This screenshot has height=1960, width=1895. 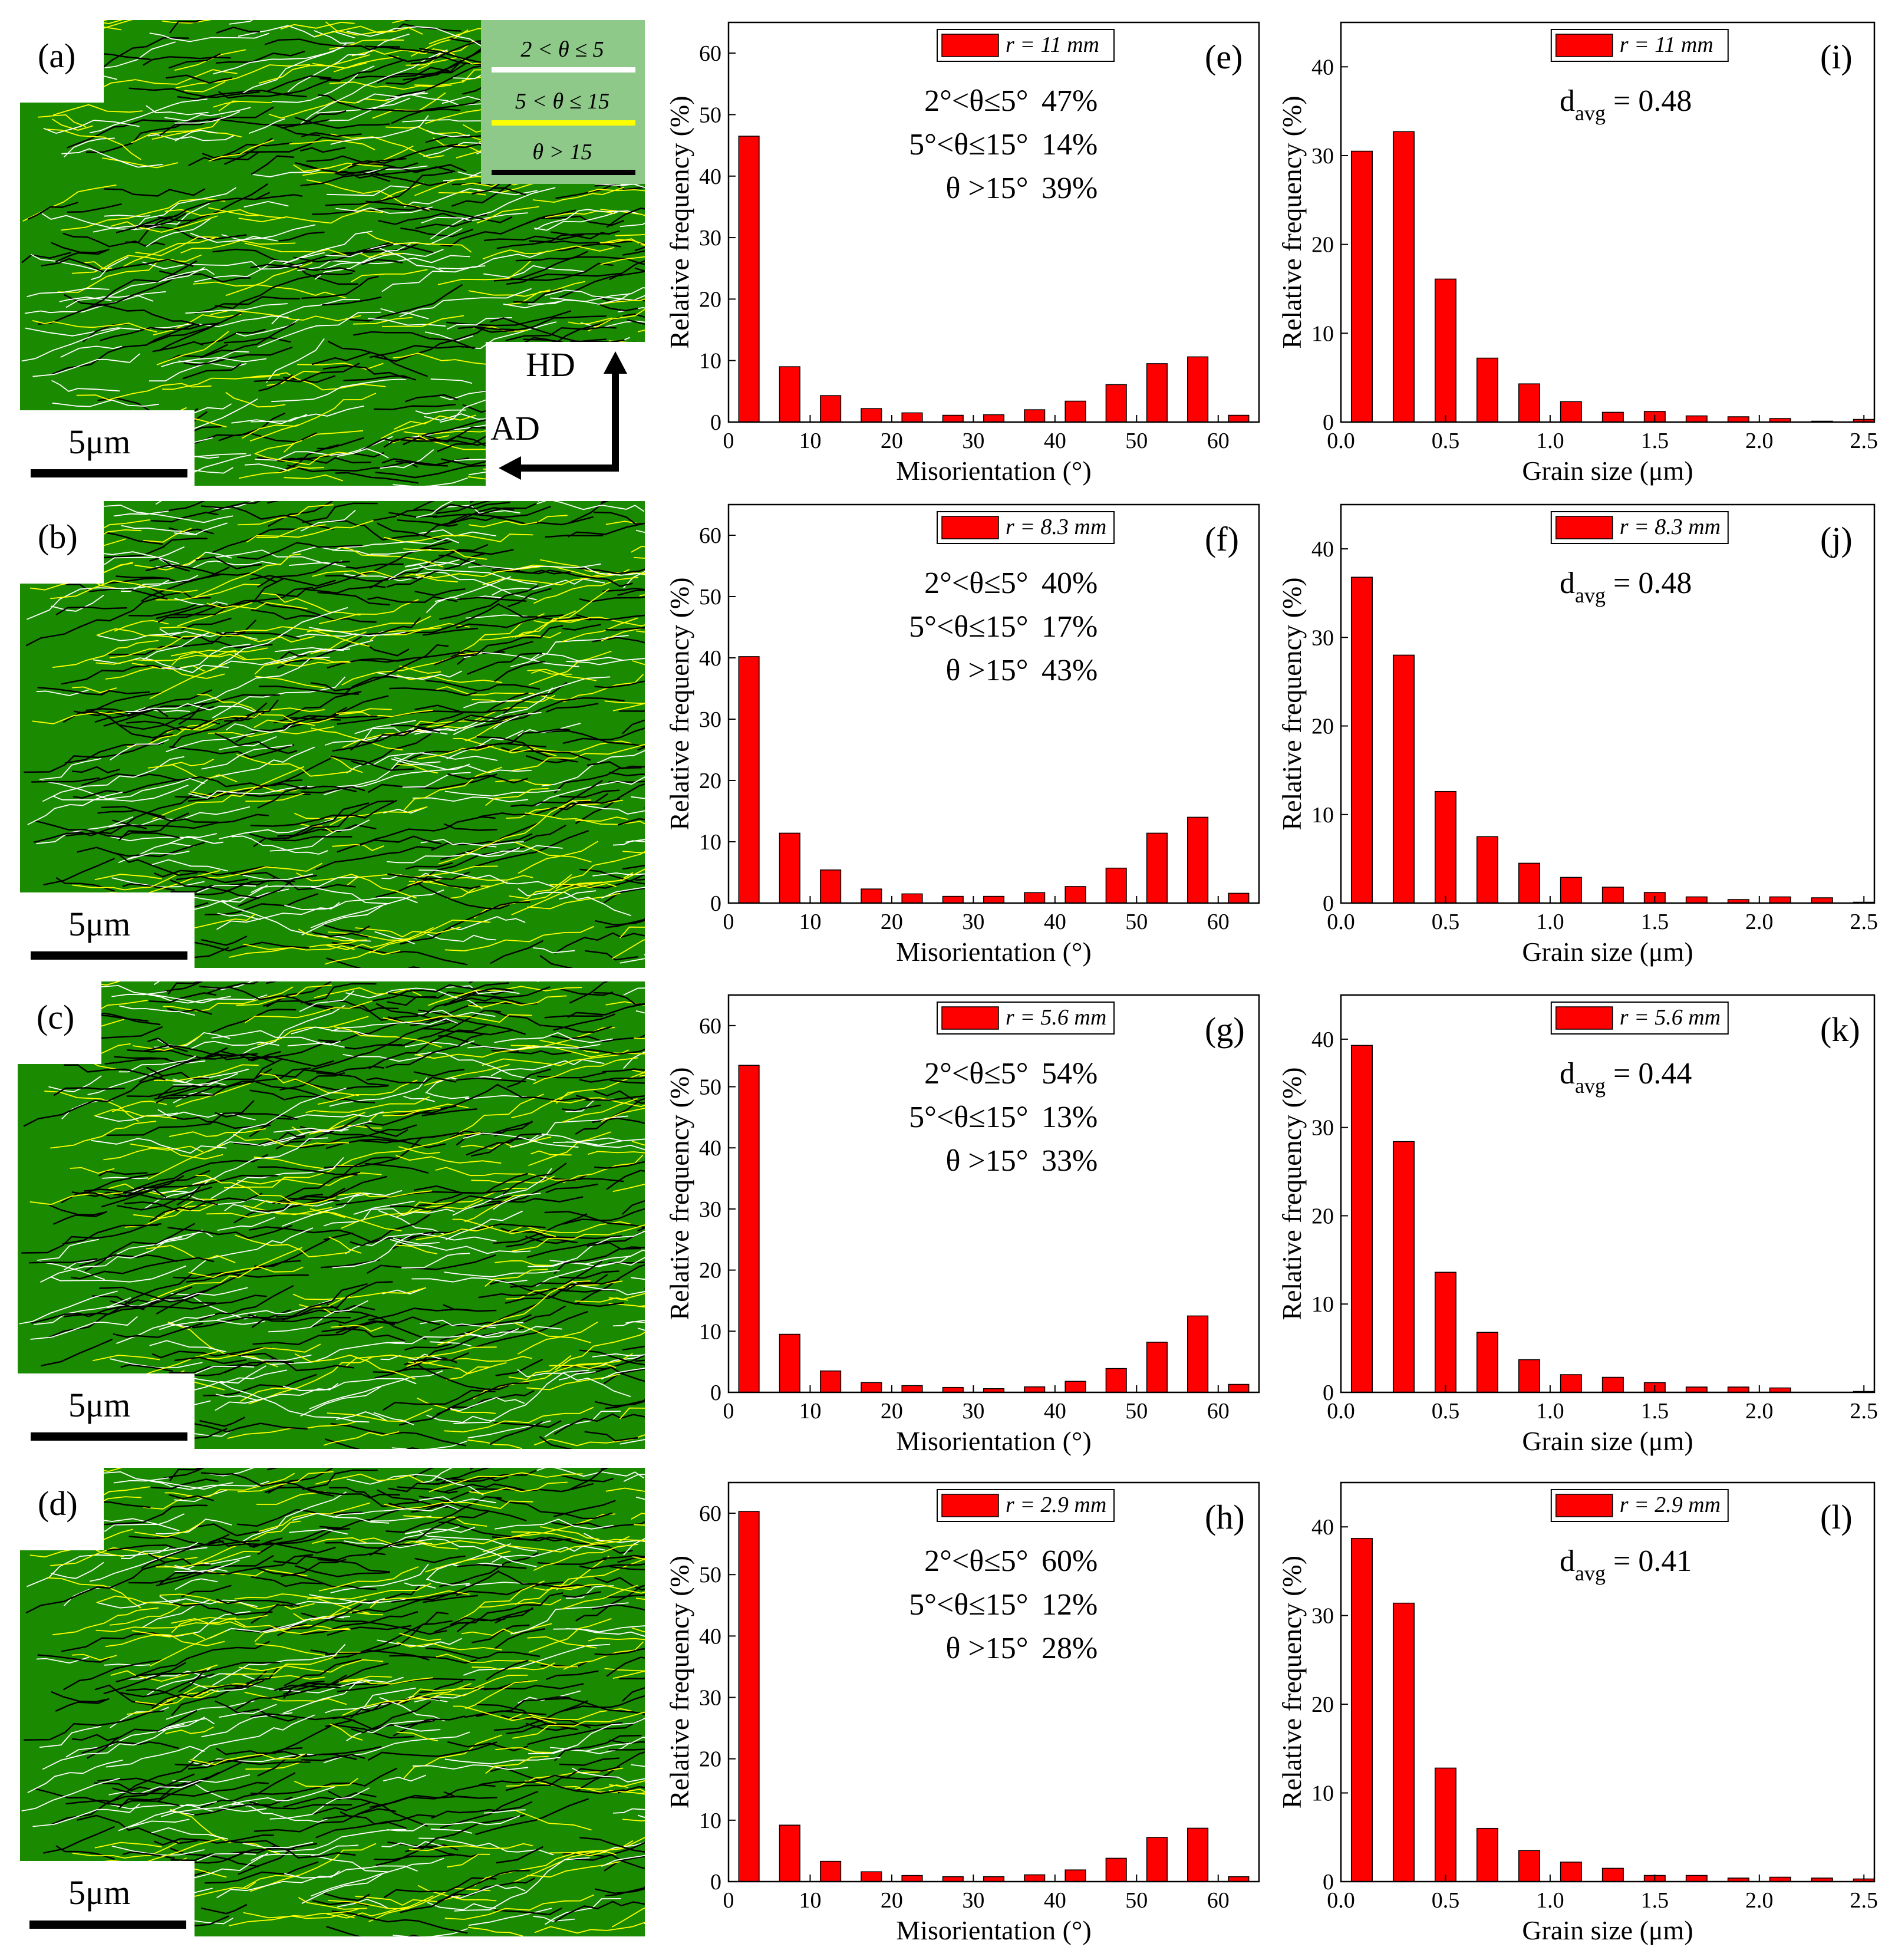 I want to click on letter-box, so click(x=59, y=1022).